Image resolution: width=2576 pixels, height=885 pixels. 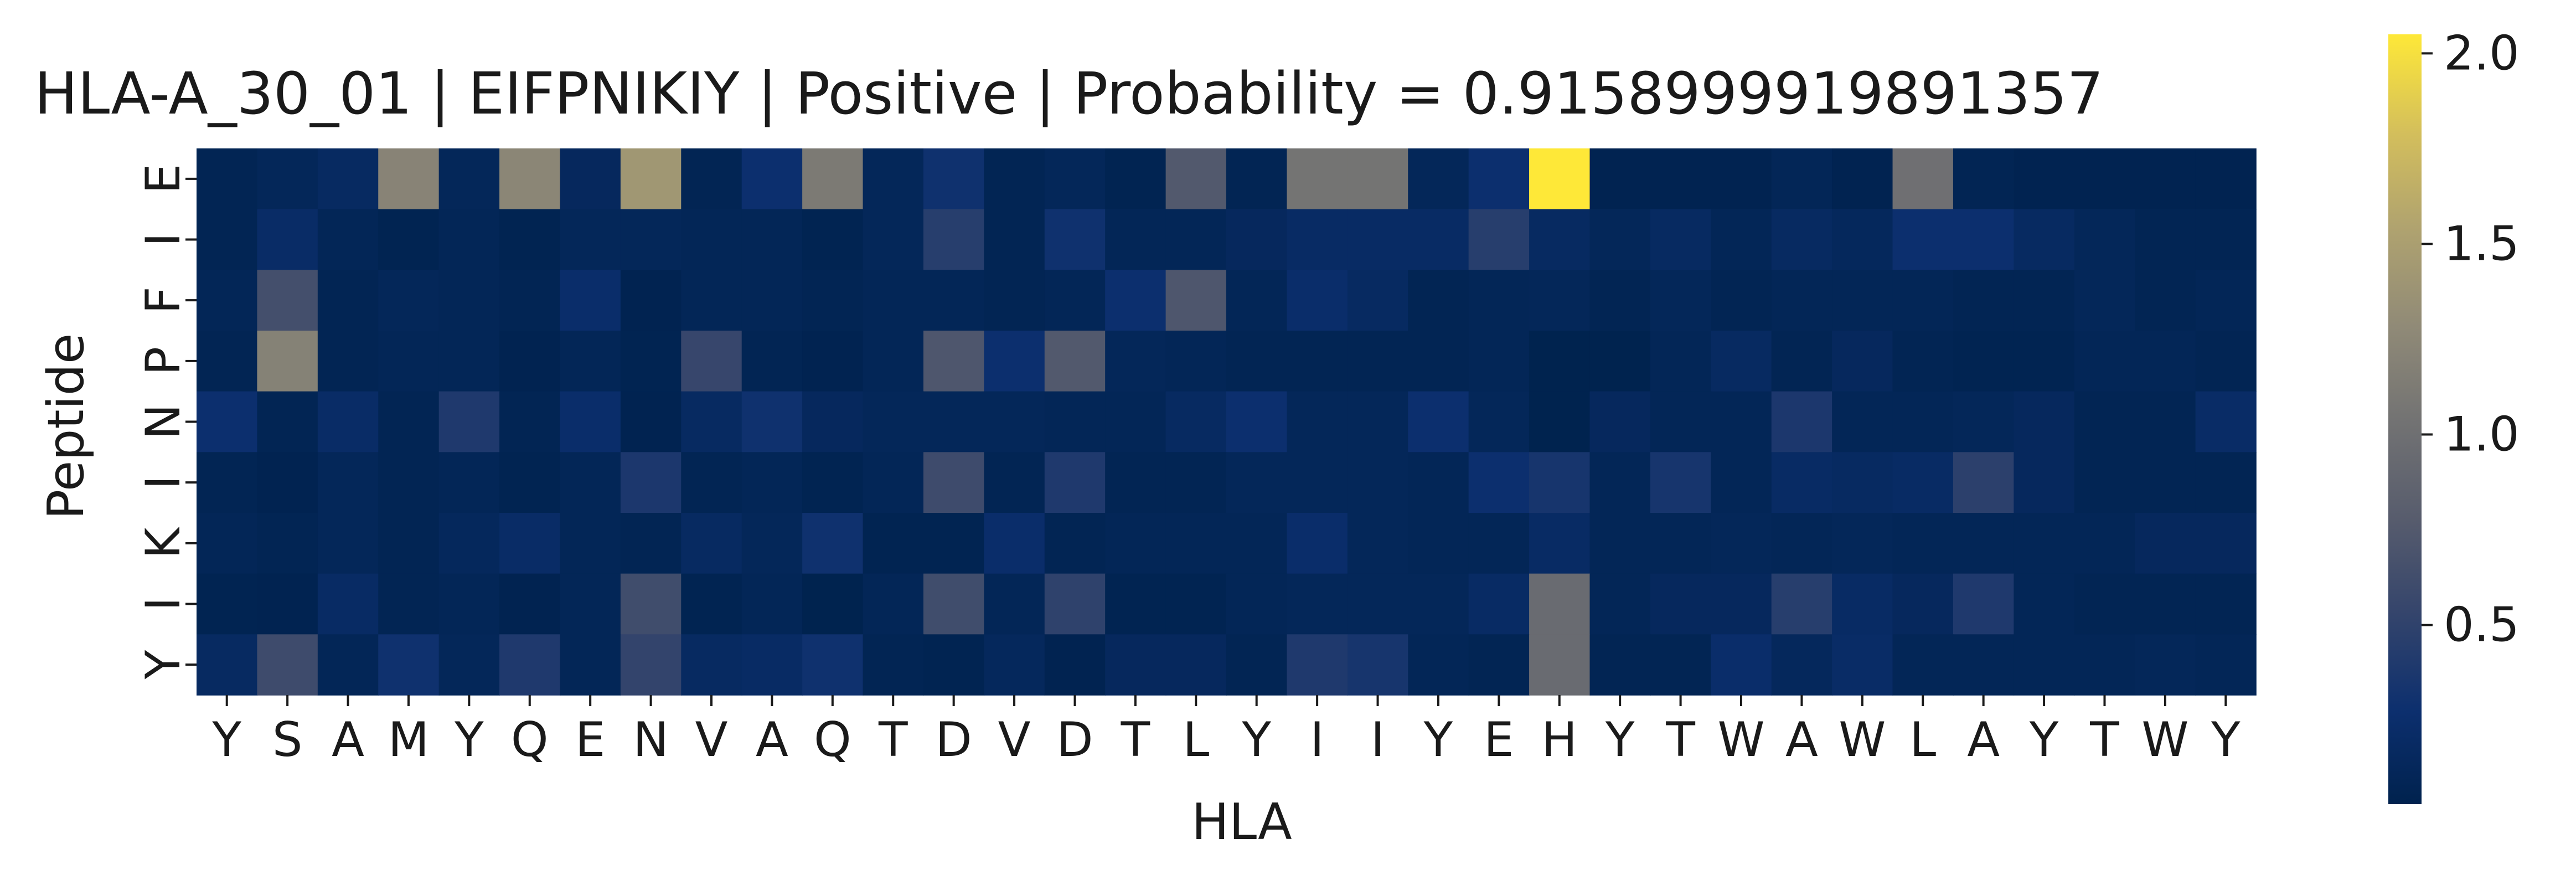 What do you see at coordinates (651, 740) in the screenshot?
I see `x-tick-label: N` at bounding box center [651, 740].